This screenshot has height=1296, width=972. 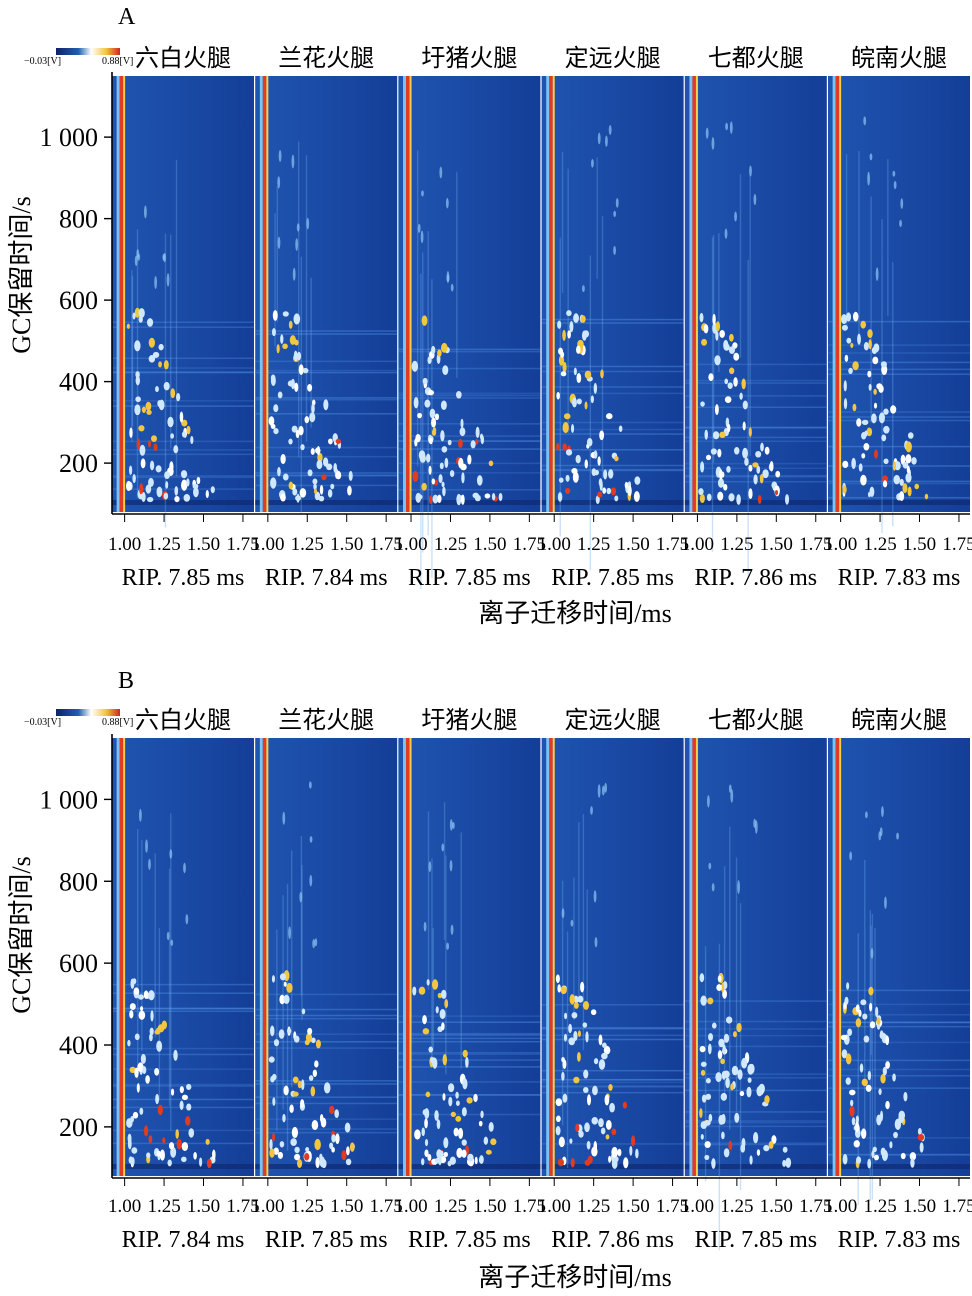 I want to click on x-tick-label: 1.50, so click(x=776, y=544).